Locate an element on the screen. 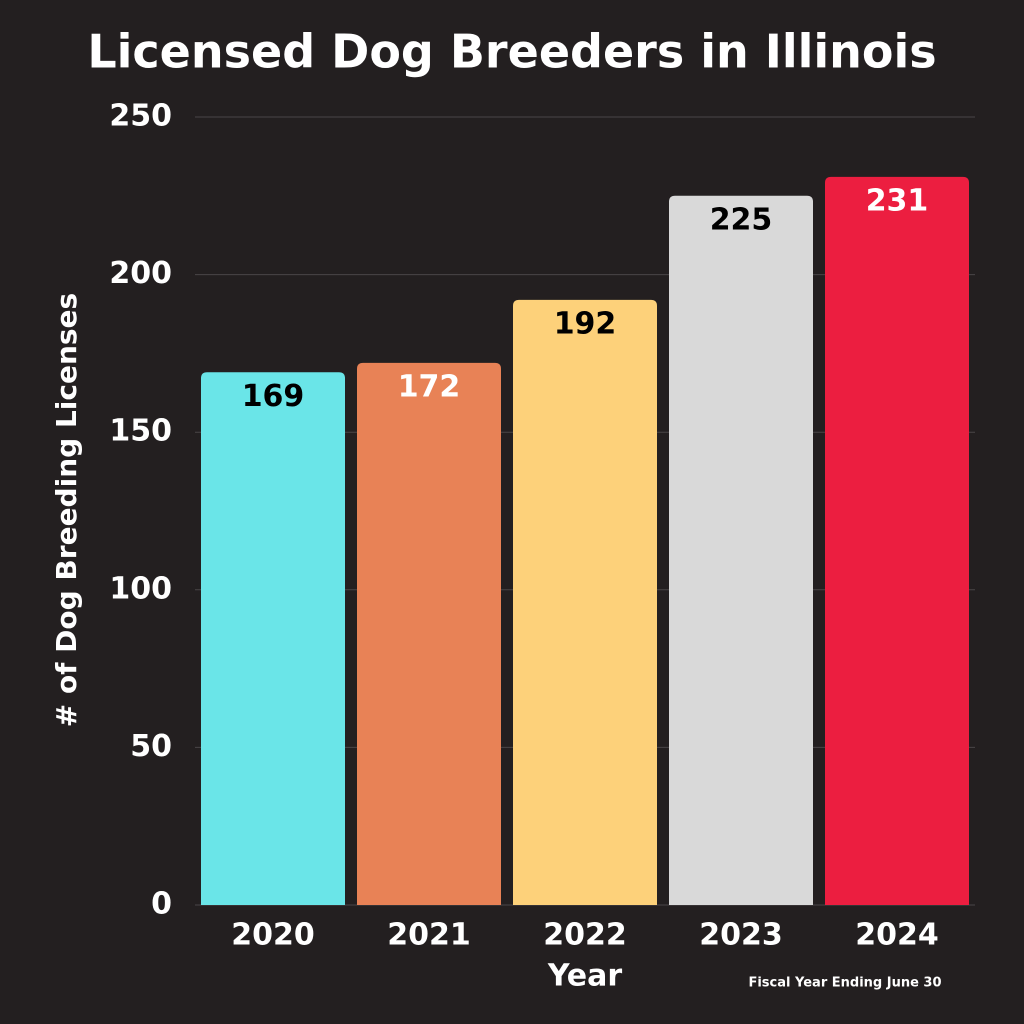 This screenshot has width=1024, height=1024. x-tick-label: 2024 is located at coordinates (897, 935).